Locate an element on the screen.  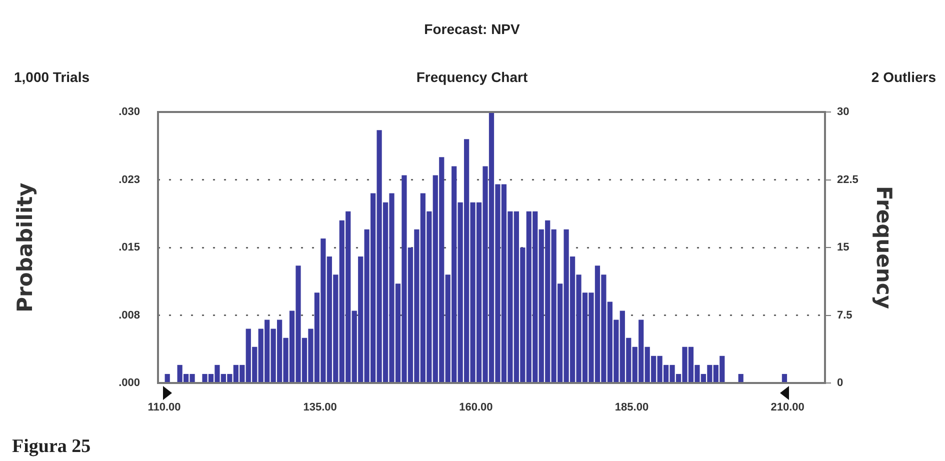
y-tick-label: .000 is located at coordinates (129, 383).